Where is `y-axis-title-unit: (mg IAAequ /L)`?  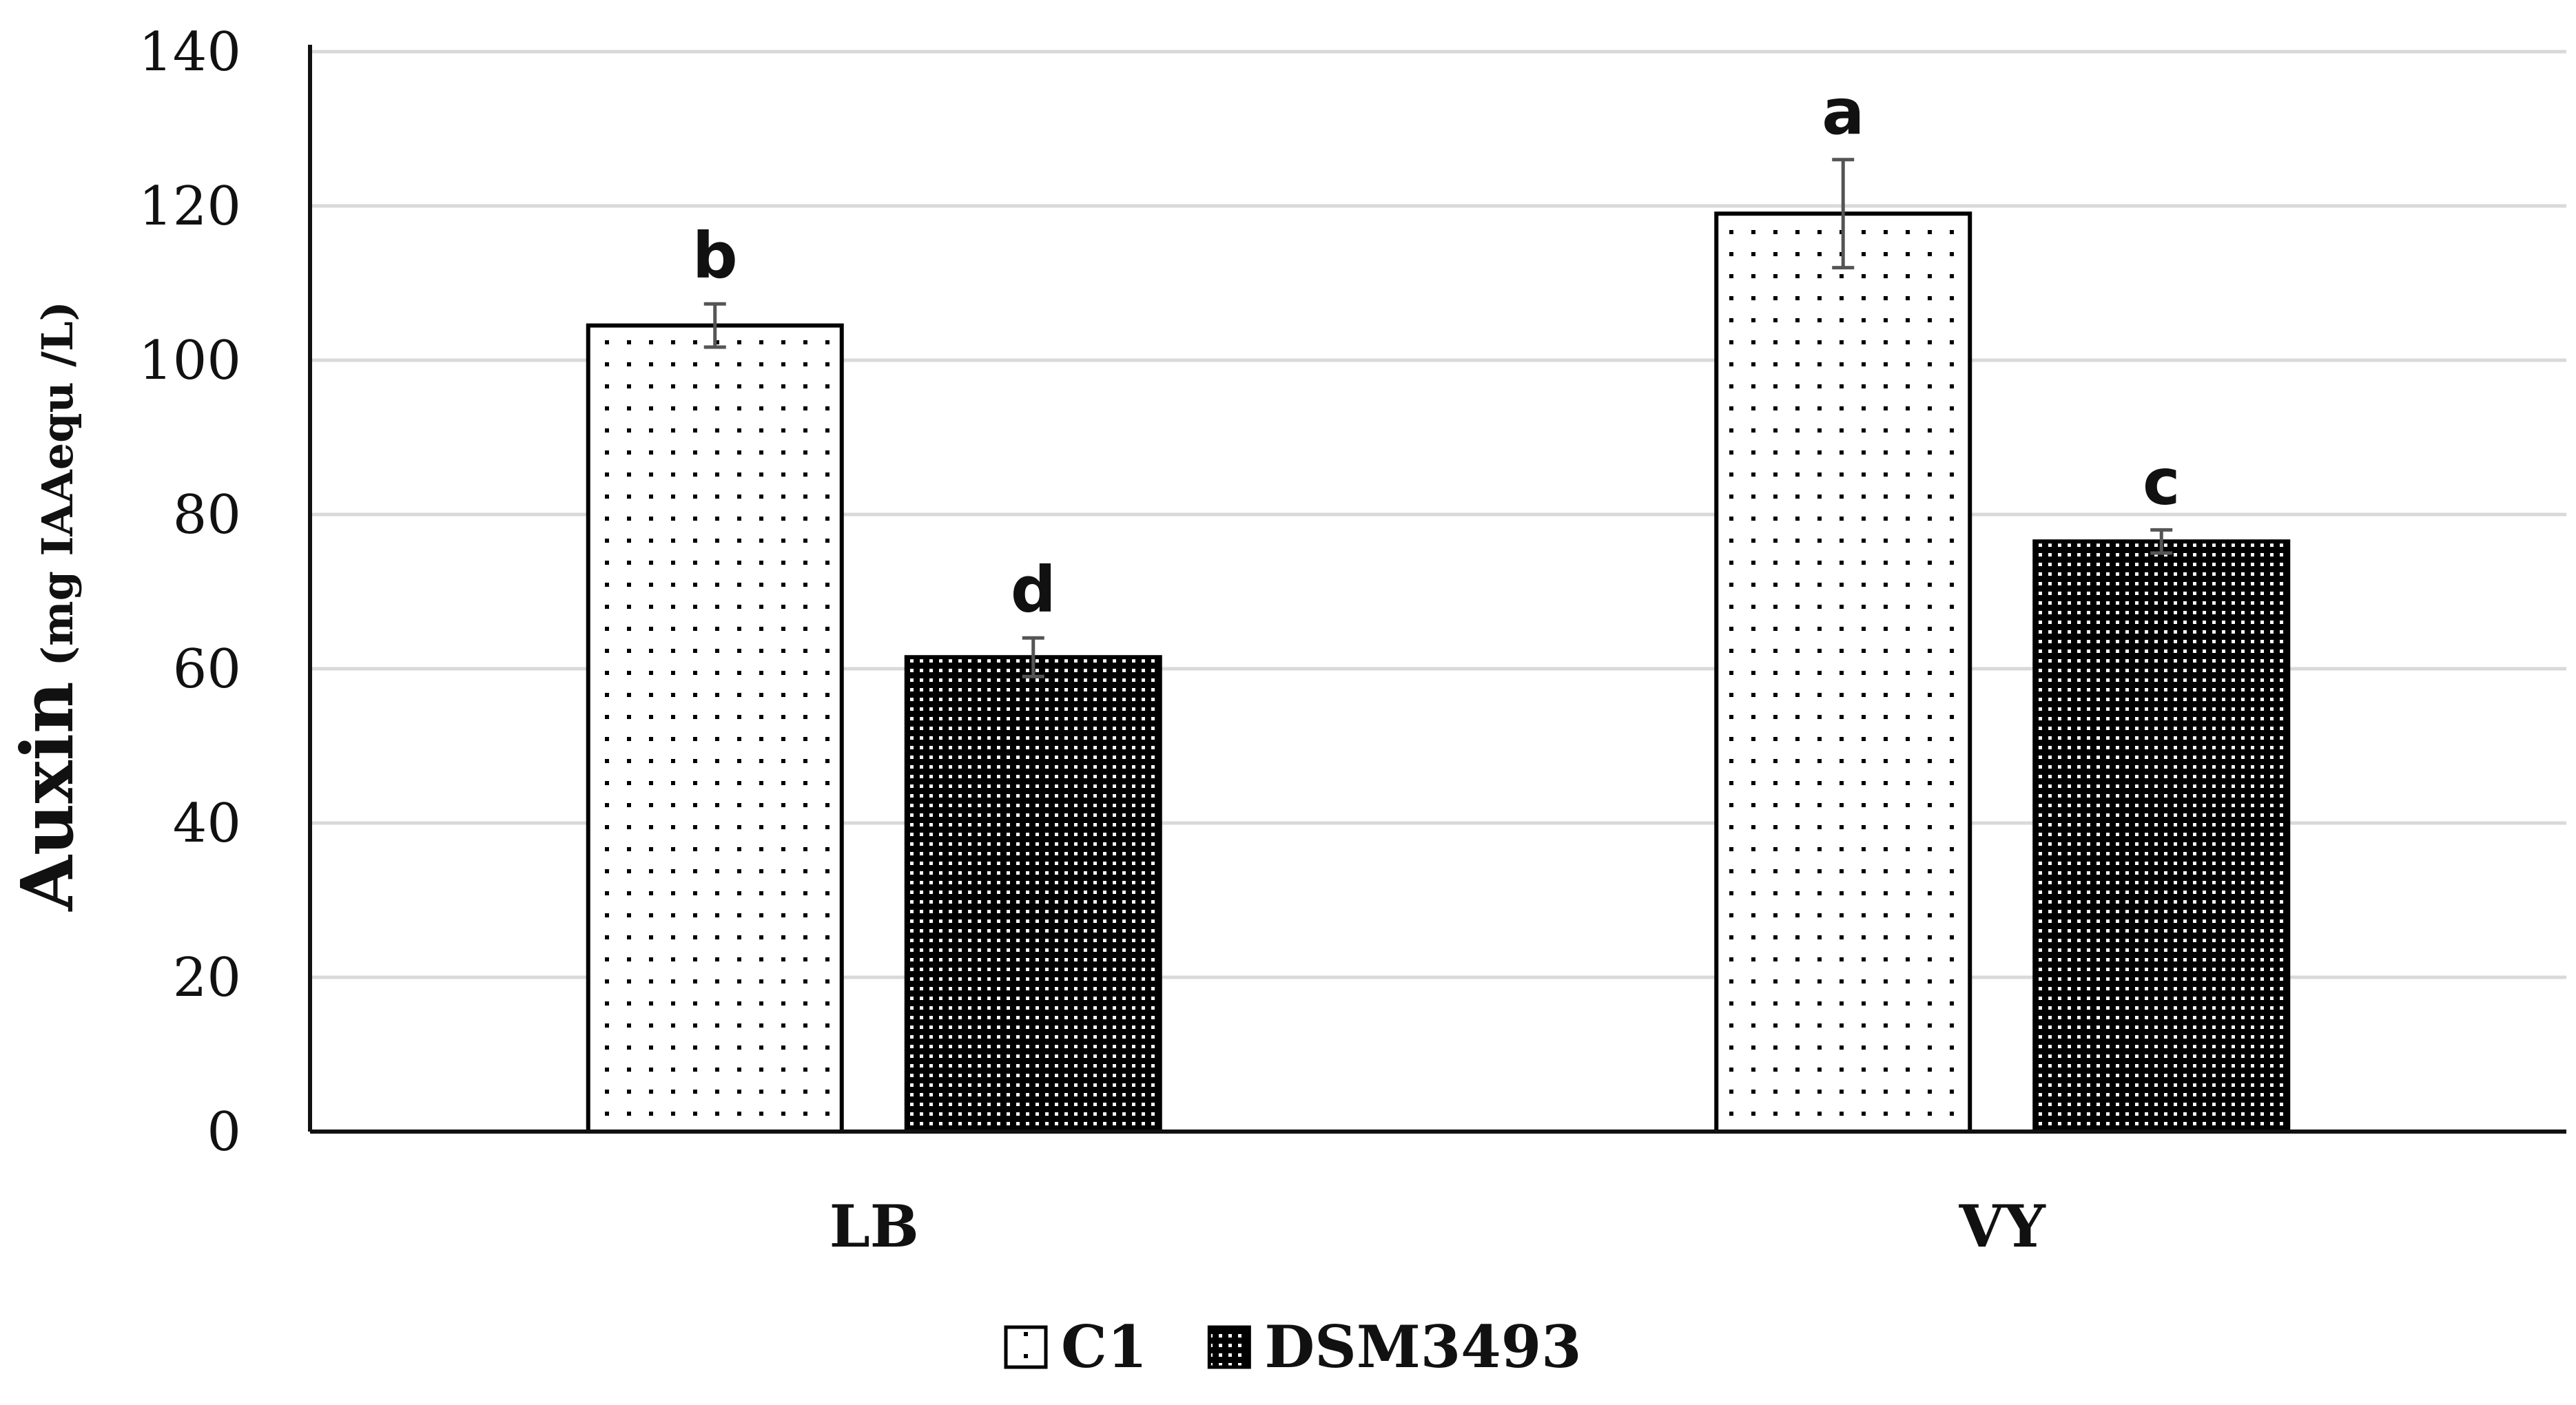 y-axis-title-unit: (mg IAAequ /L) is located at coordinates (57, 483).